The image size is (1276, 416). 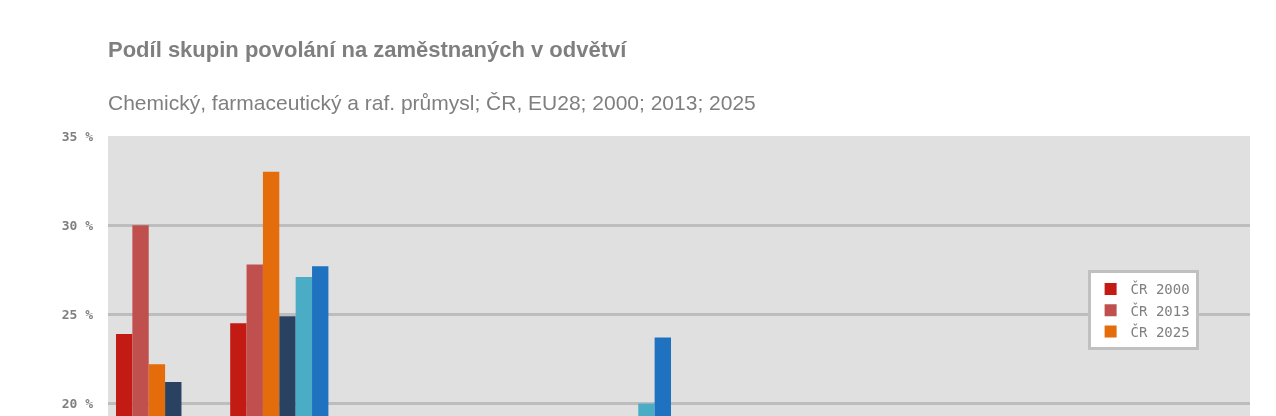 What do you see at coordinates (77, 404) in the screenshot?
I see `y-tick-label: 20 %` at bounding box center [77, 404].